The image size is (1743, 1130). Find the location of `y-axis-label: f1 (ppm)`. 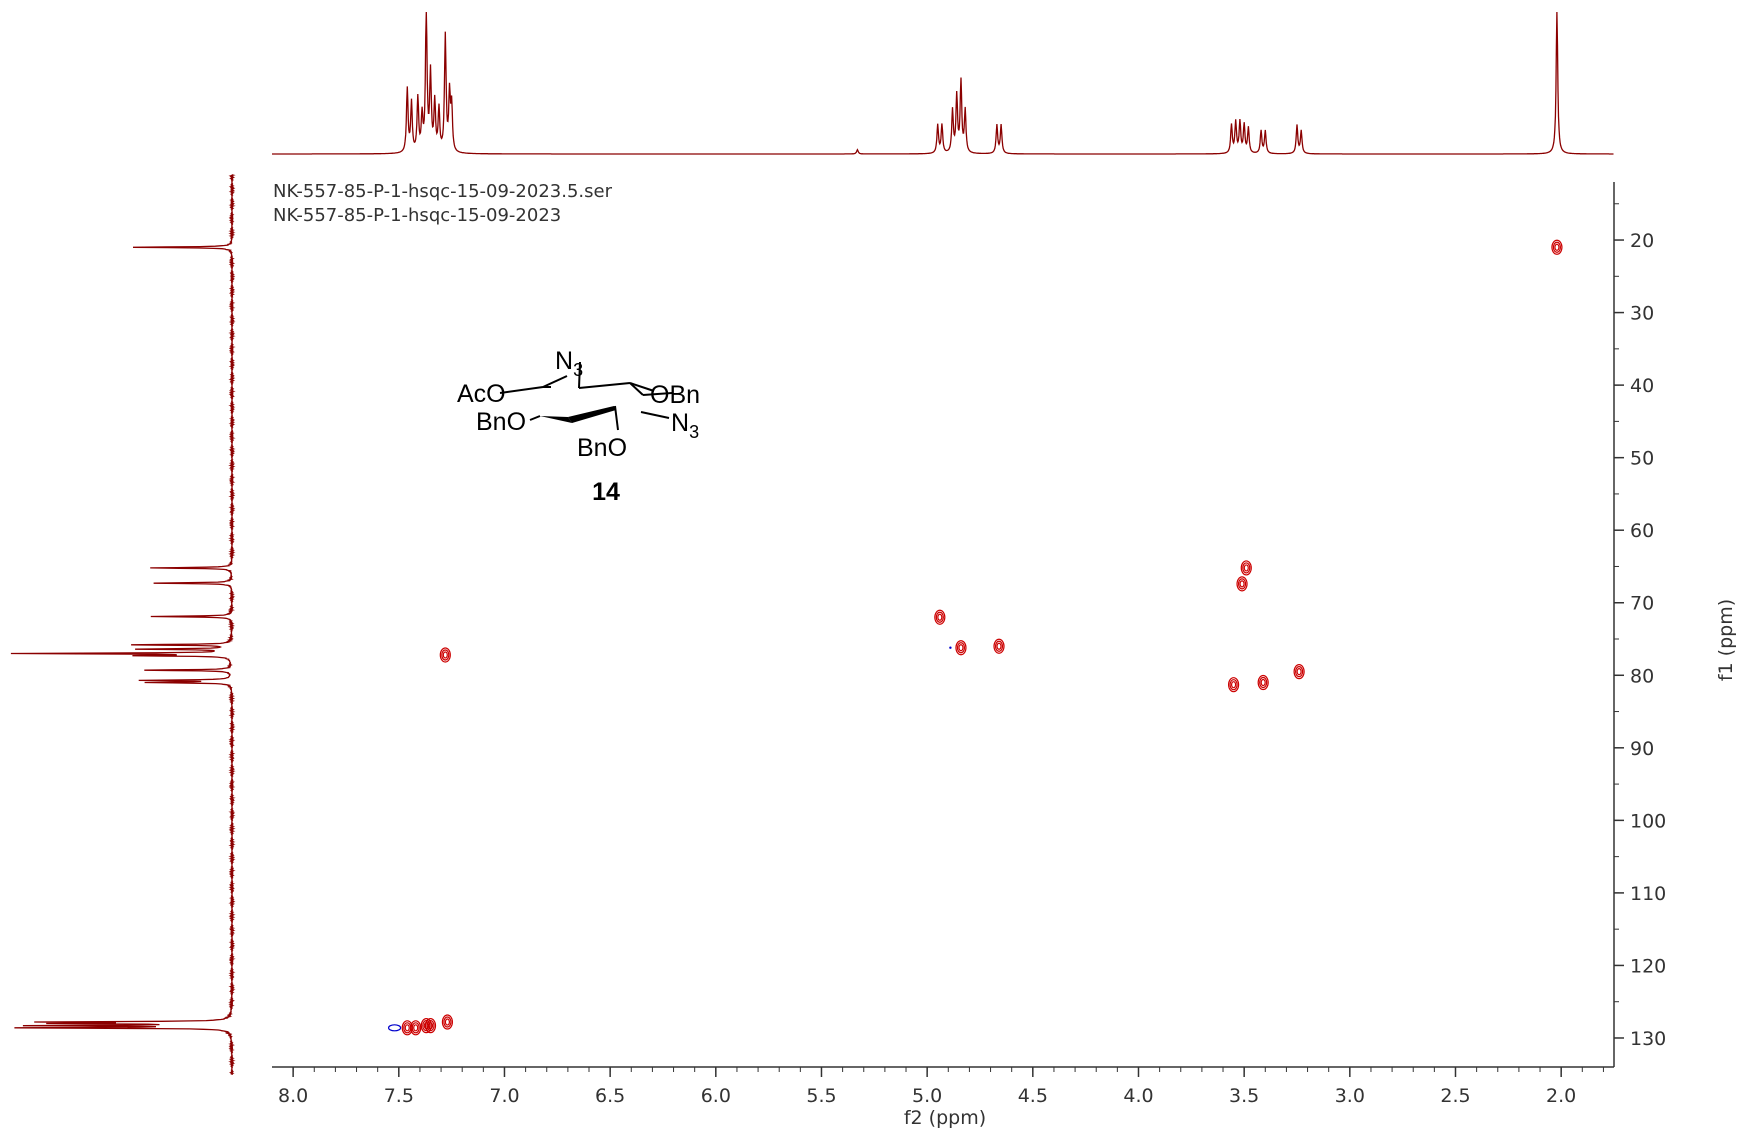

y-axis-label: f1 (ppm) is located at coordinates (1726, 640).